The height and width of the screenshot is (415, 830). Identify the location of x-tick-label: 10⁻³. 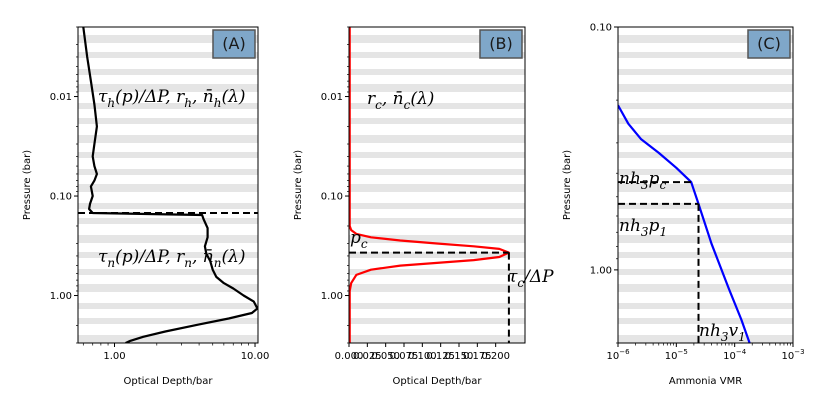
(792, 355).